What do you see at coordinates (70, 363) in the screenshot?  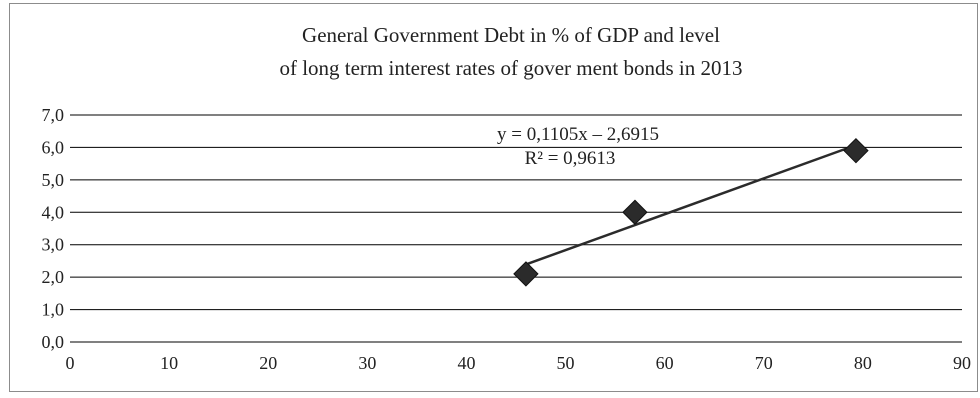 I see `x-tick-label: 0` at bounding box center [70, 363].